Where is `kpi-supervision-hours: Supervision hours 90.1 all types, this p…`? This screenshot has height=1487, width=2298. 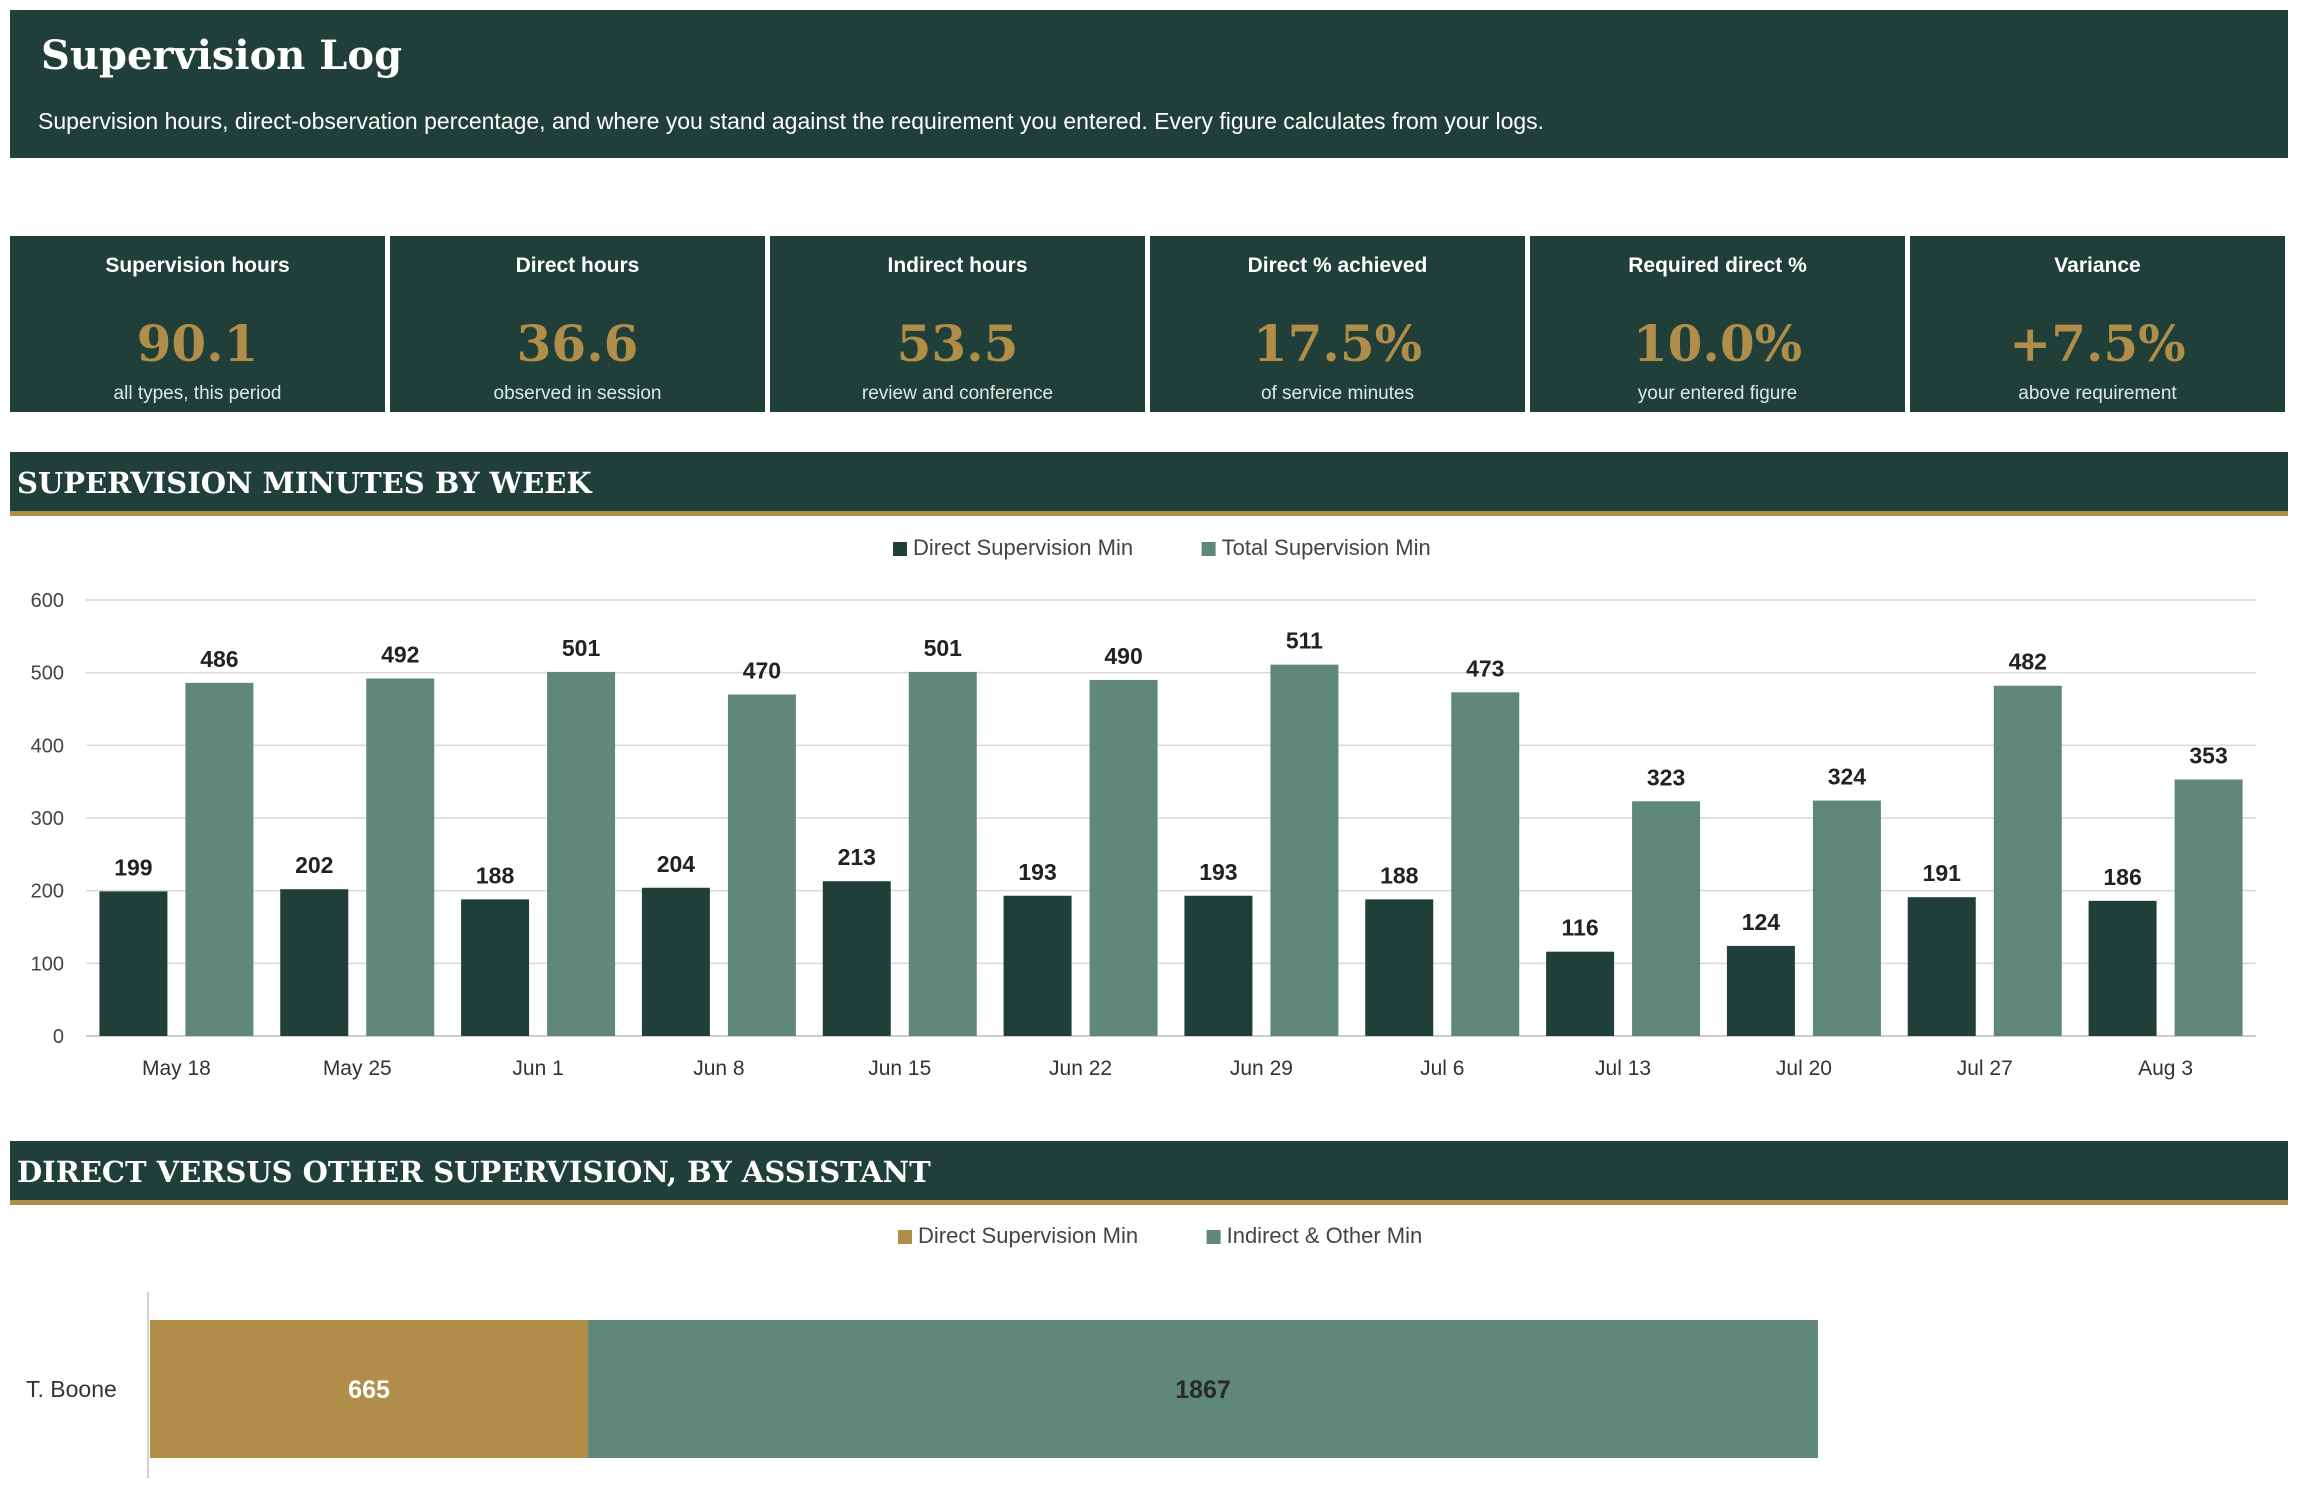 kpi-supervision-hours: Supervision hours 90.1 all types, this p… is located at coordinates (197, 324).